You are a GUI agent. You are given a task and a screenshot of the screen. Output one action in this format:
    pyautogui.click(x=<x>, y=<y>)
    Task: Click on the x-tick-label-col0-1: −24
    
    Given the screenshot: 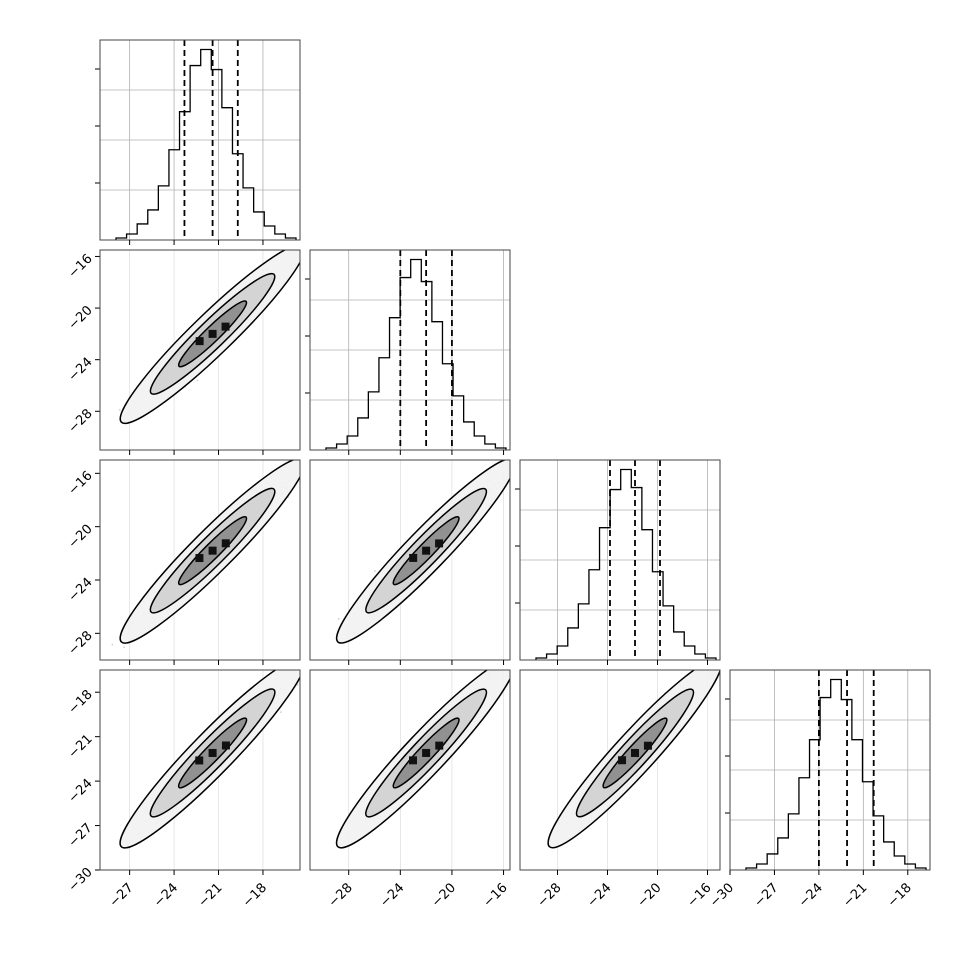 What is the action you would take?
    pyautogui.click(x=166, y=895)
    